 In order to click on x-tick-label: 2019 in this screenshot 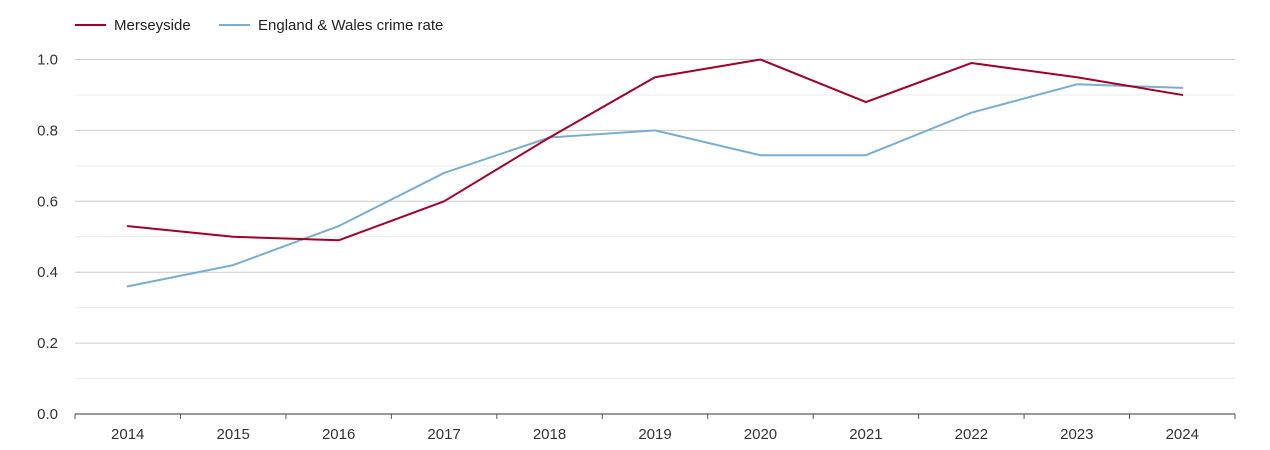, I will do `click(654, 434)`.